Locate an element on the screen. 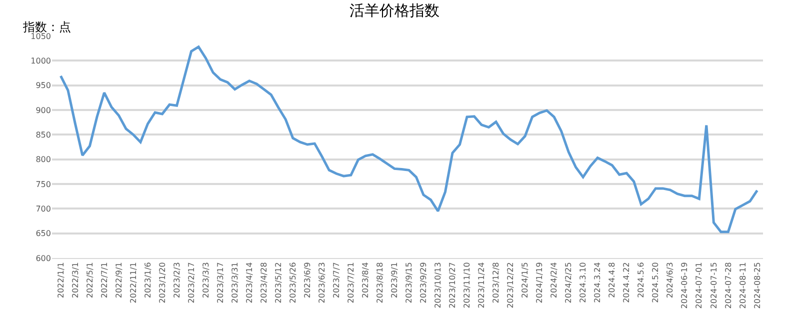 The image size is (789, 320). x-tick-label: 2024.5.20 is located at coordinates (655, 282).